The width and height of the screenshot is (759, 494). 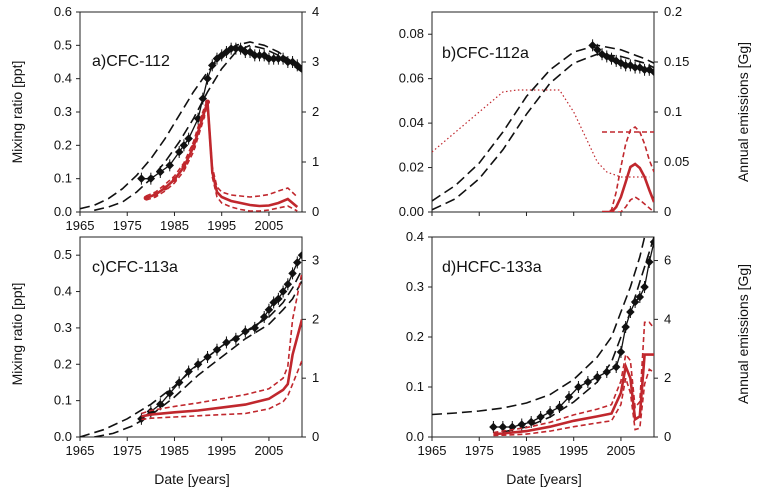 I want to click on xlabel-left: Date [years], so click(x=191, y=479).